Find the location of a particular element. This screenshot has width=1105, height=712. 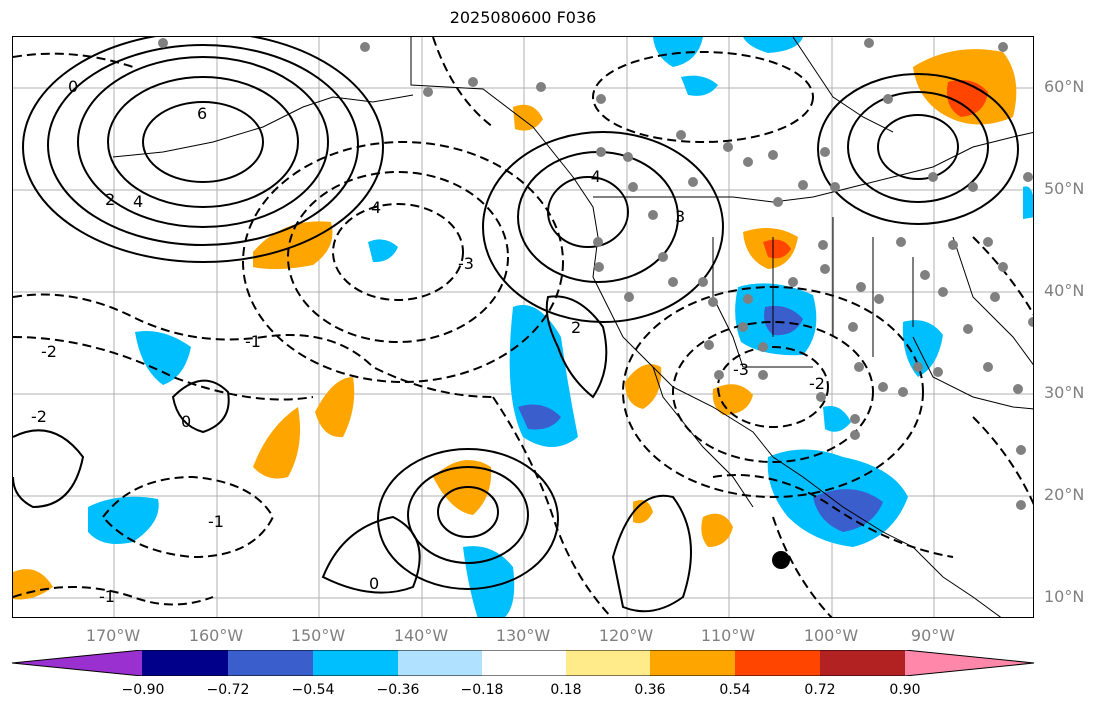

lon-label-140w: 140°W is located at coordinates (421, 635).